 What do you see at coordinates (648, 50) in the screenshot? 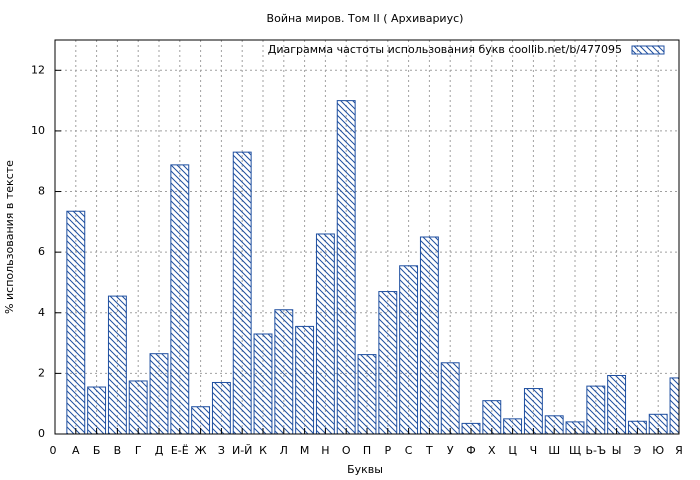
I see `legend-swatch` at bounding box center [648, 50].